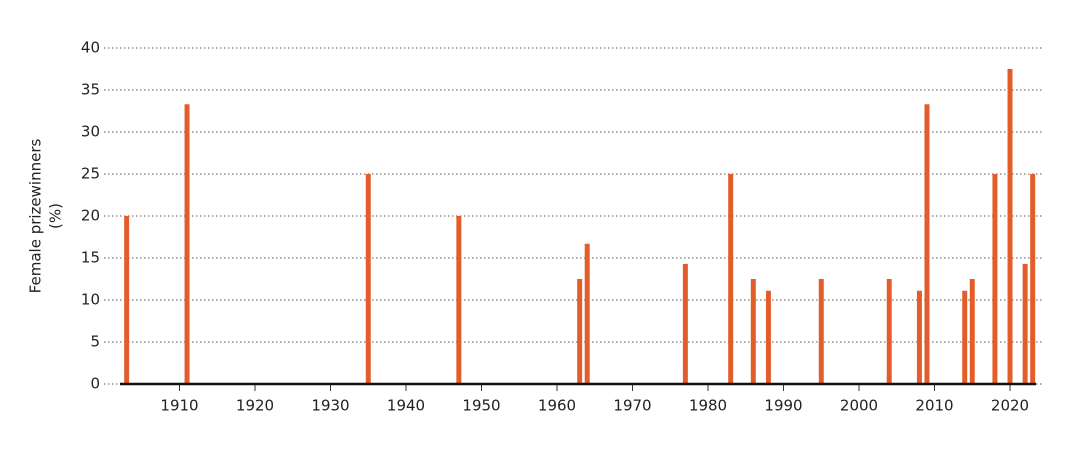  I want to click on y-tick-label: 35, so click(90, 90).